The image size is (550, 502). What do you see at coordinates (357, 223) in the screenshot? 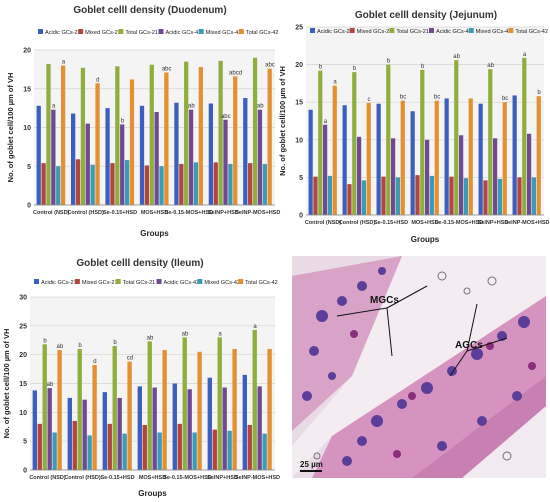
I see `x-tick-label: Control (HSD)` at bounding box center [357, 223].